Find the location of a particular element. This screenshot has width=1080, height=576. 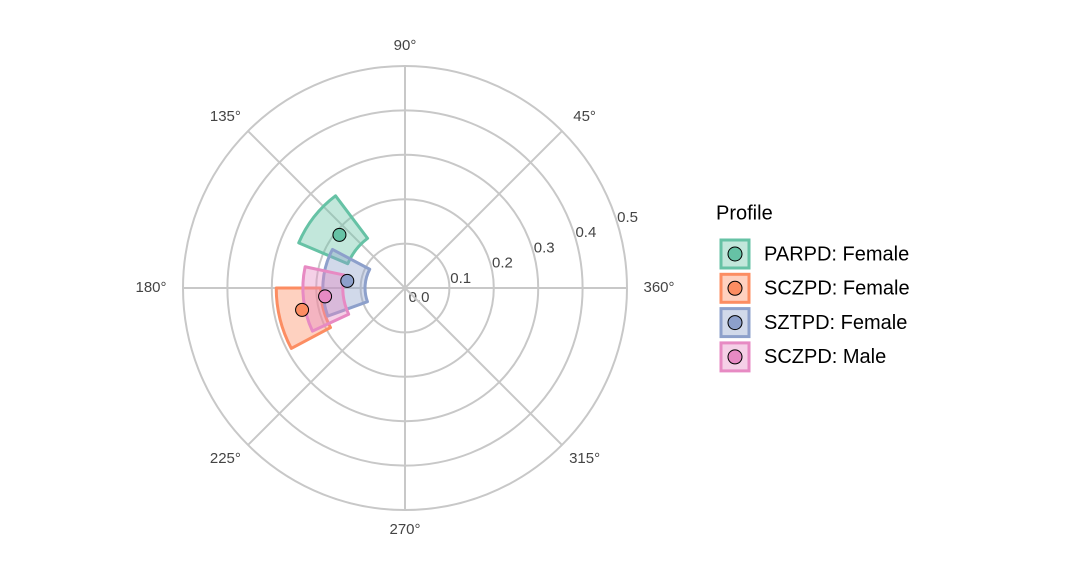

angle-tick-label: 180° is located at coordinates (150, 287).